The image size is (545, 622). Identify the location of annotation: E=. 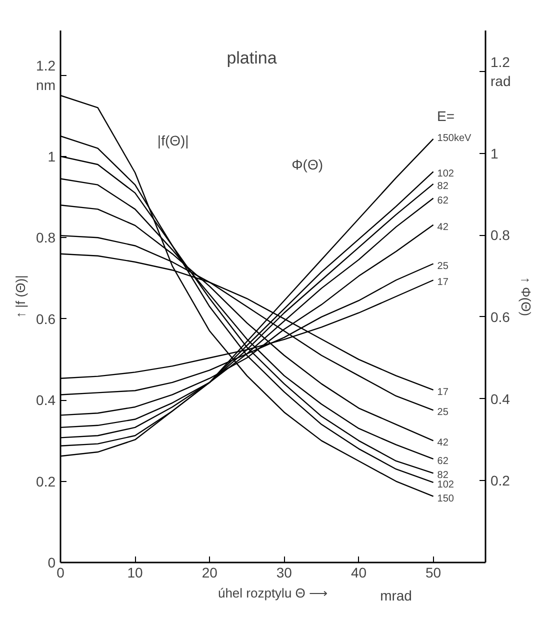
(446, 116).